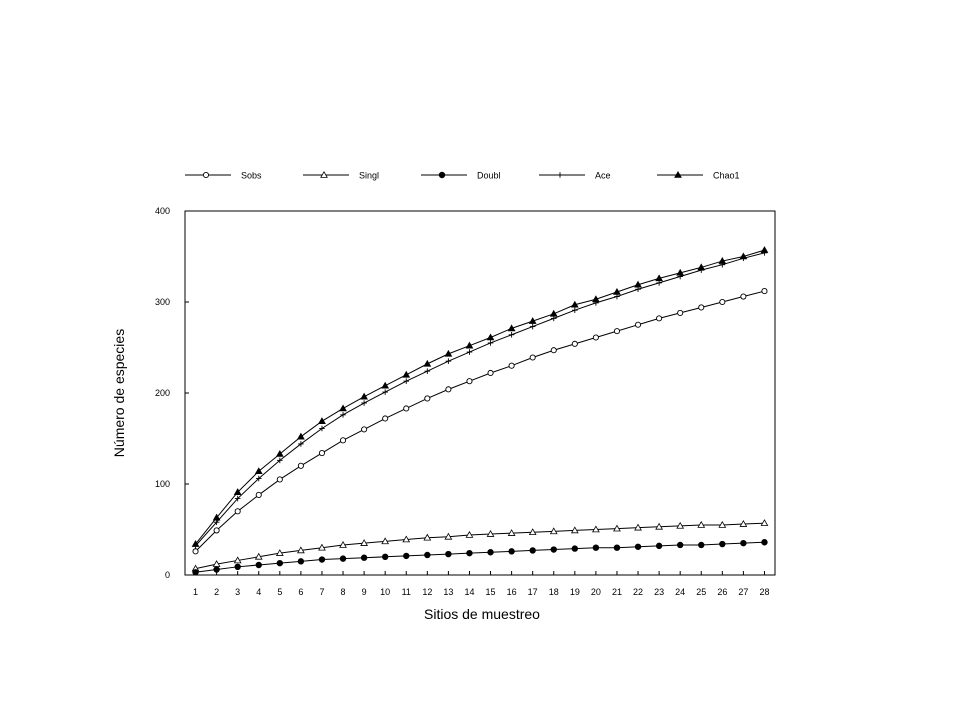 The width and height of the screenshot is (960, 725). Describe the element at coordinates (369, 176) in the screenshot. I see `legend-label-singl: Singl` at that location.